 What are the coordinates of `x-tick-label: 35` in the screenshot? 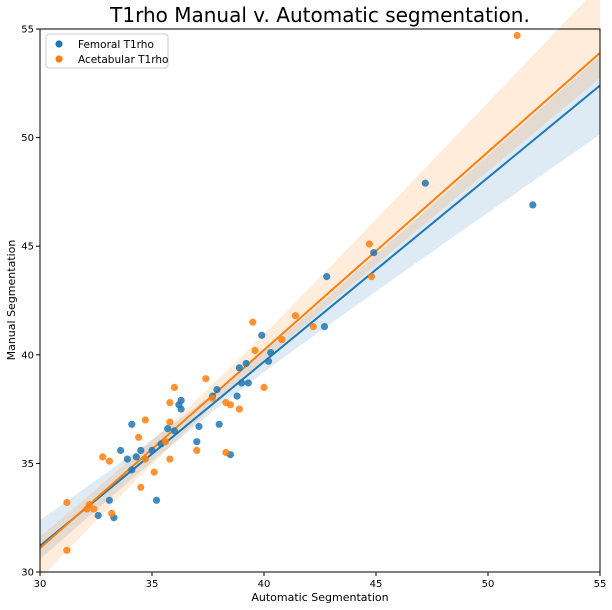 It's located at (152, 584).